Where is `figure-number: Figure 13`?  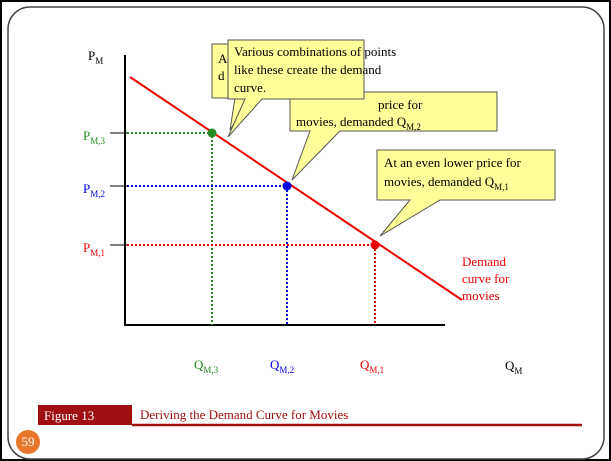 figure-number: Figure 13 is located at coordinates (69, 415).